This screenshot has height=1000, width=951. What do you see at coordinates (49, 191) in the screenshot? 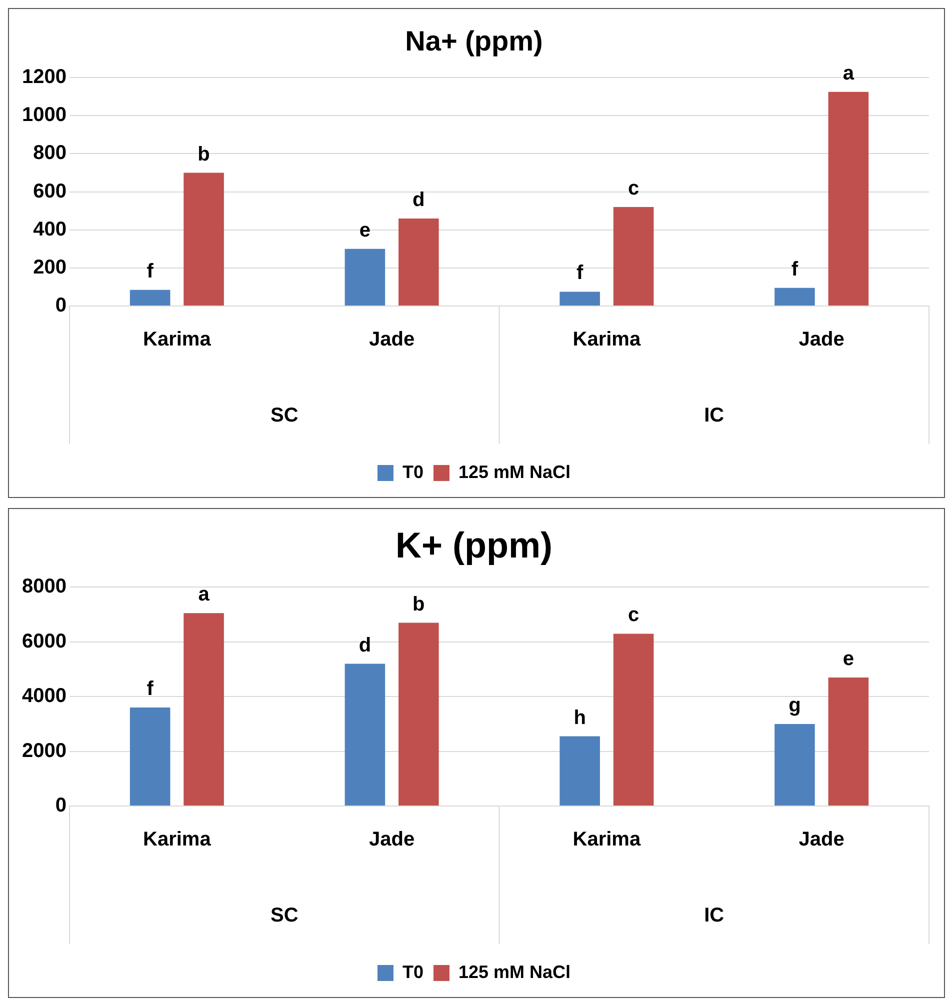
I see `y-tick-label: 600` at bounding box center [49, 191].